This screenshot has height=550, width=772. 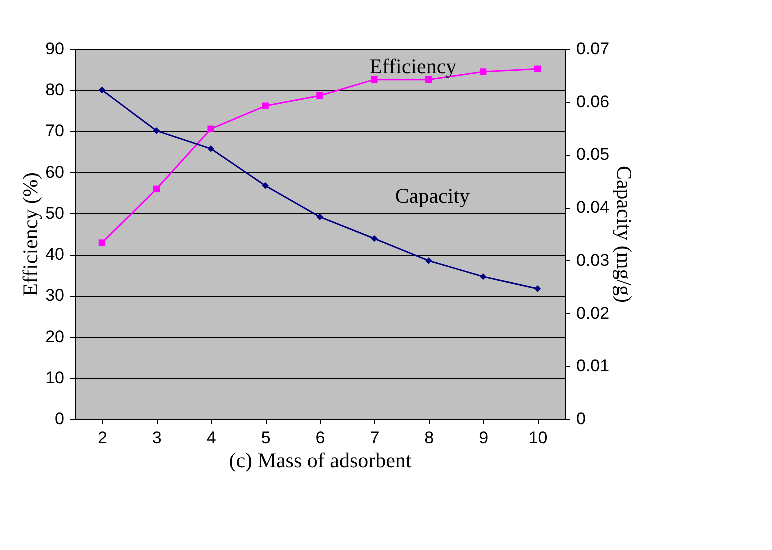 I want to click on y-tick-label: 70, so click(x=55, y=131).